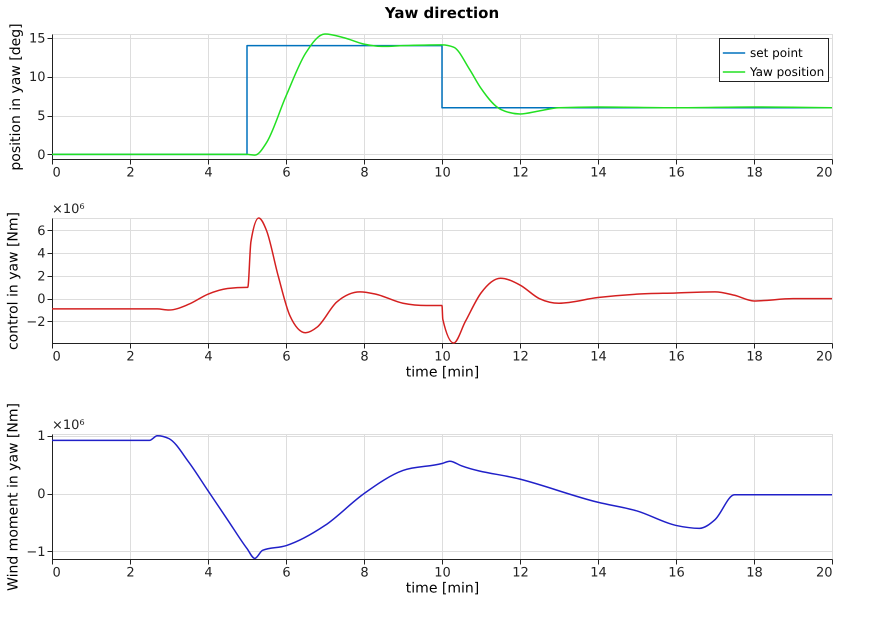  Describe the element at coordinates (41, 436) in the screenshot. I see `y-tick-label: 1` at that location.